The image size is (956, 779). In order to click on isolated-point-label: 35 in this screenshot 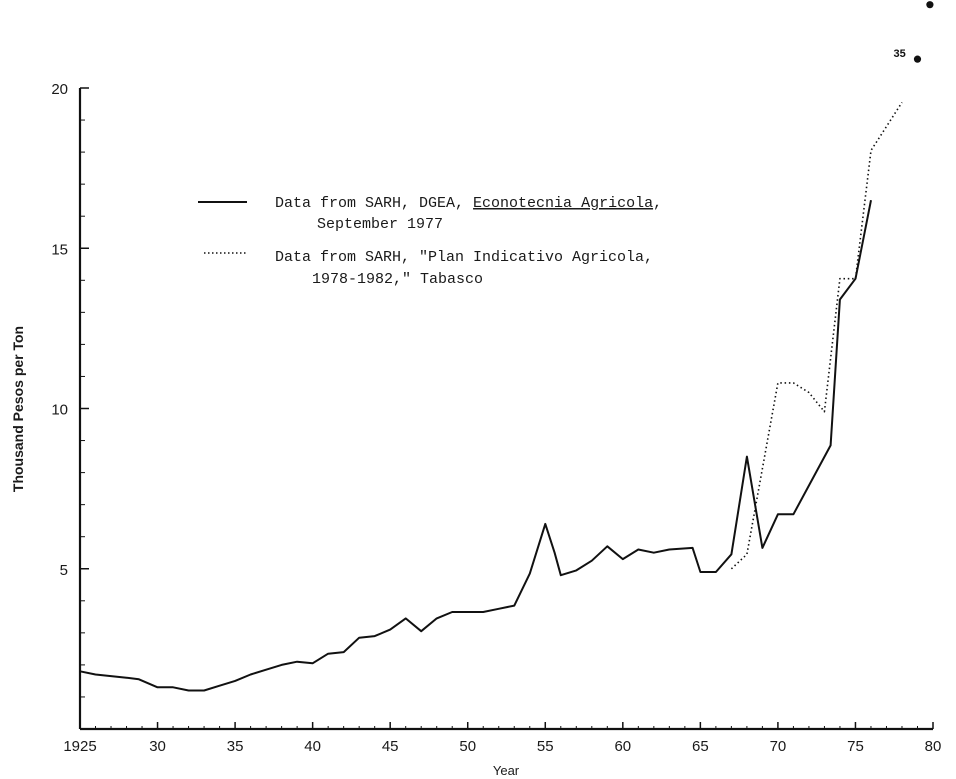, I will do `click(899, 54)`.